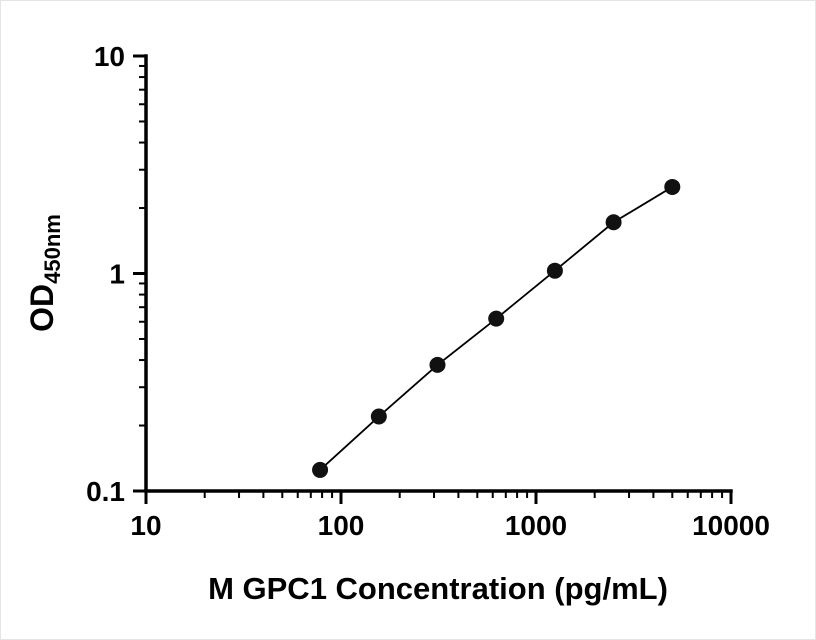  Describe the element at coordinates (117, 274) in the screenshot. I see `y-tick-label: 1` at that location.